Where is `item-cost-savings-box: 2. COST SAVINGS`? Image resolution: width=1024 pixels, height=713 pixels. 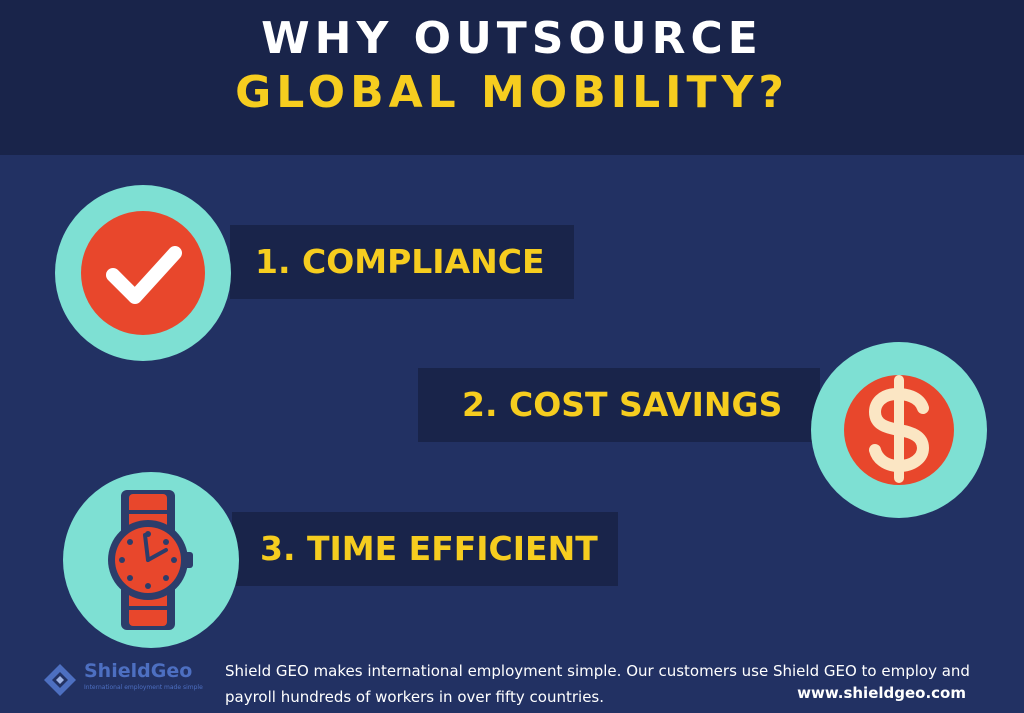
item-cost-savings-box: 2. COST SAVINGS is located at coordinates (619, 405).